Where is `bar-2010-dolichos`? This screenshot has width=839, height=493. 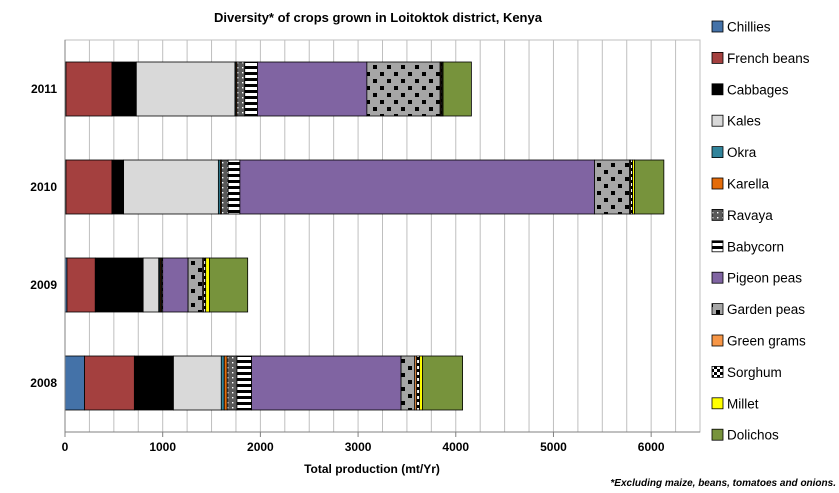 bar-2010-dolichos is located at coordinates (649, 187).